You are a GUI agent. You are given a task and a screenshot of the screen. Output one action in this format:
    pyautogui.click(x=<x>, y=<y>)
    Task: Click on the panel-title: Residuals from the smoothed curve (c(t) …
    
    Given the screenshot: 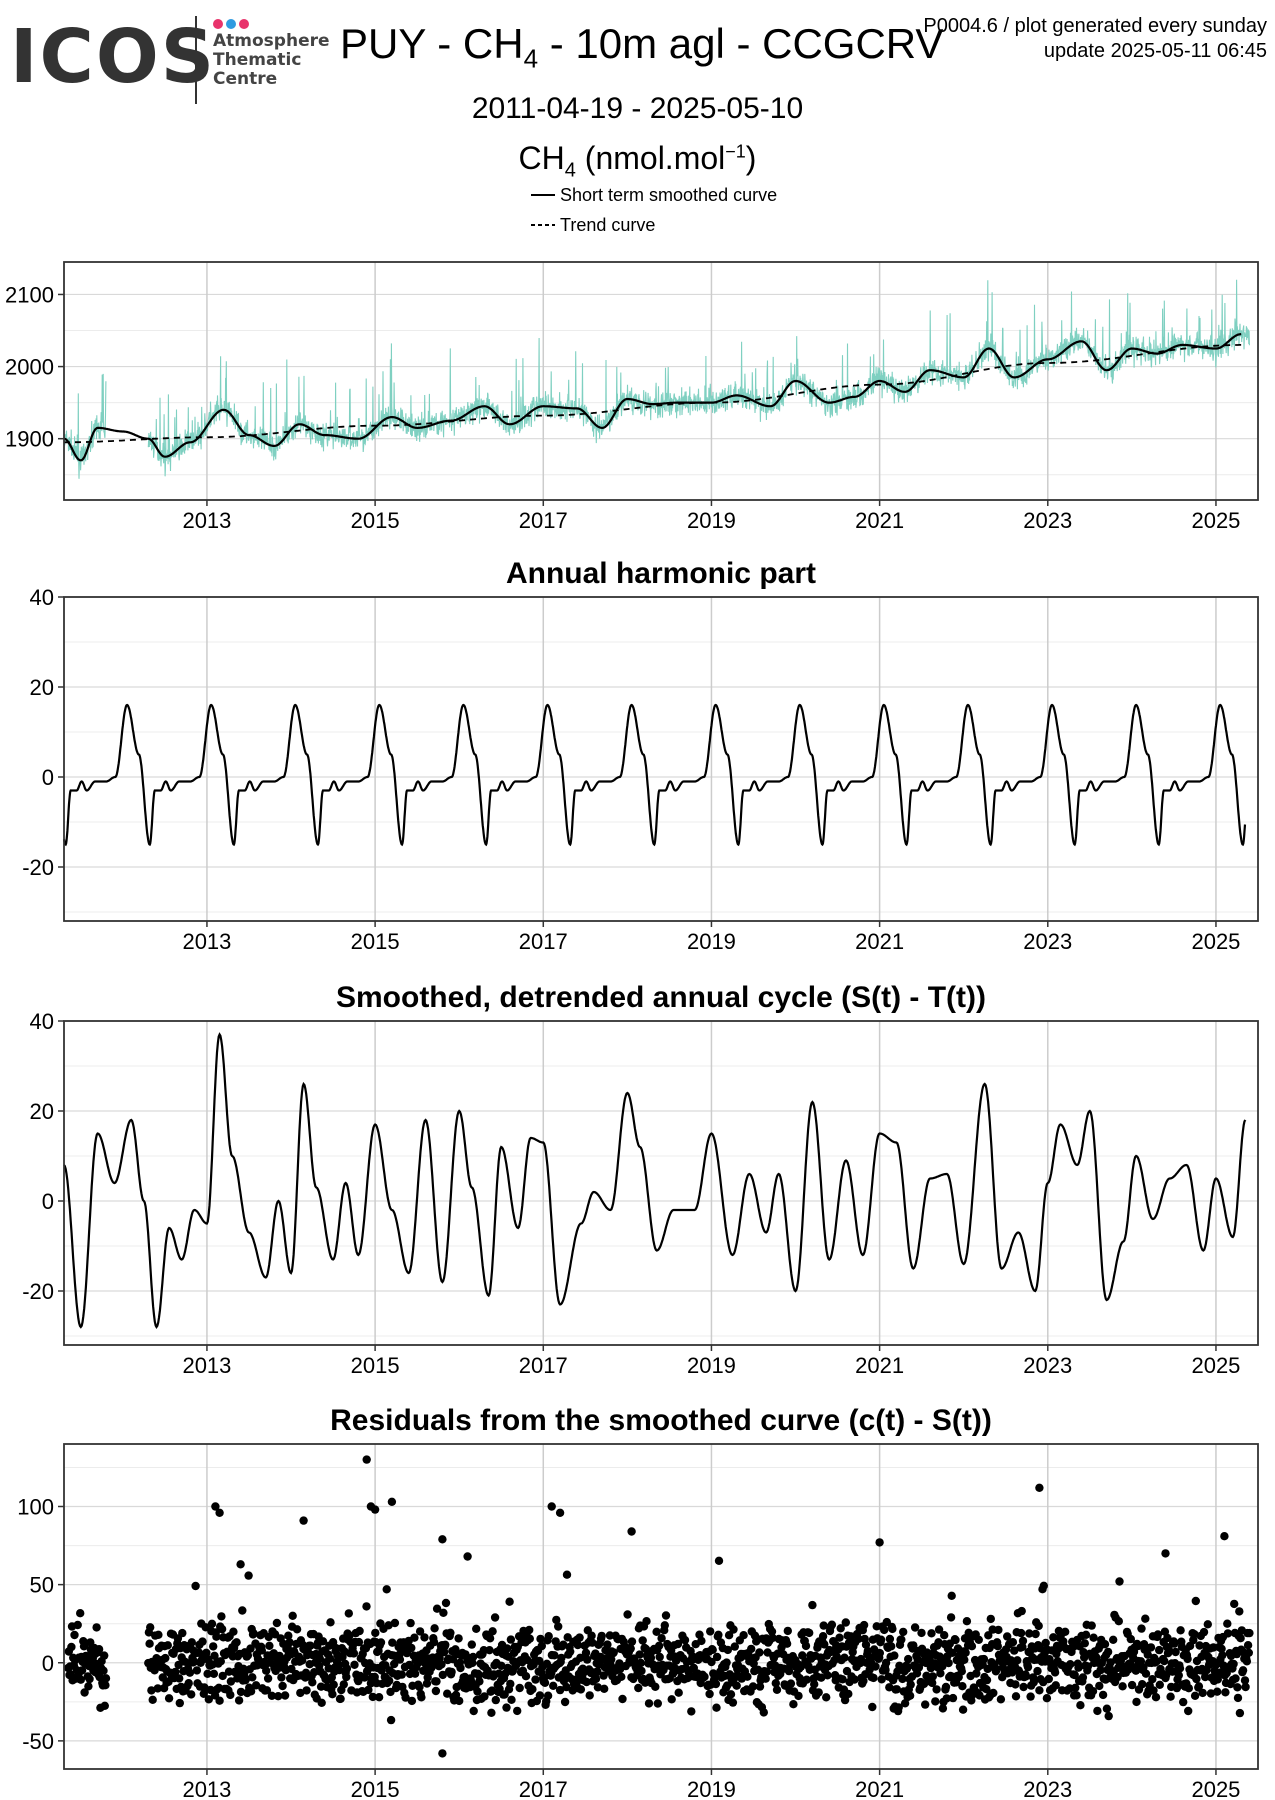 What is the action you would take?
    pyautogui.click(x=661, y=1420)
    